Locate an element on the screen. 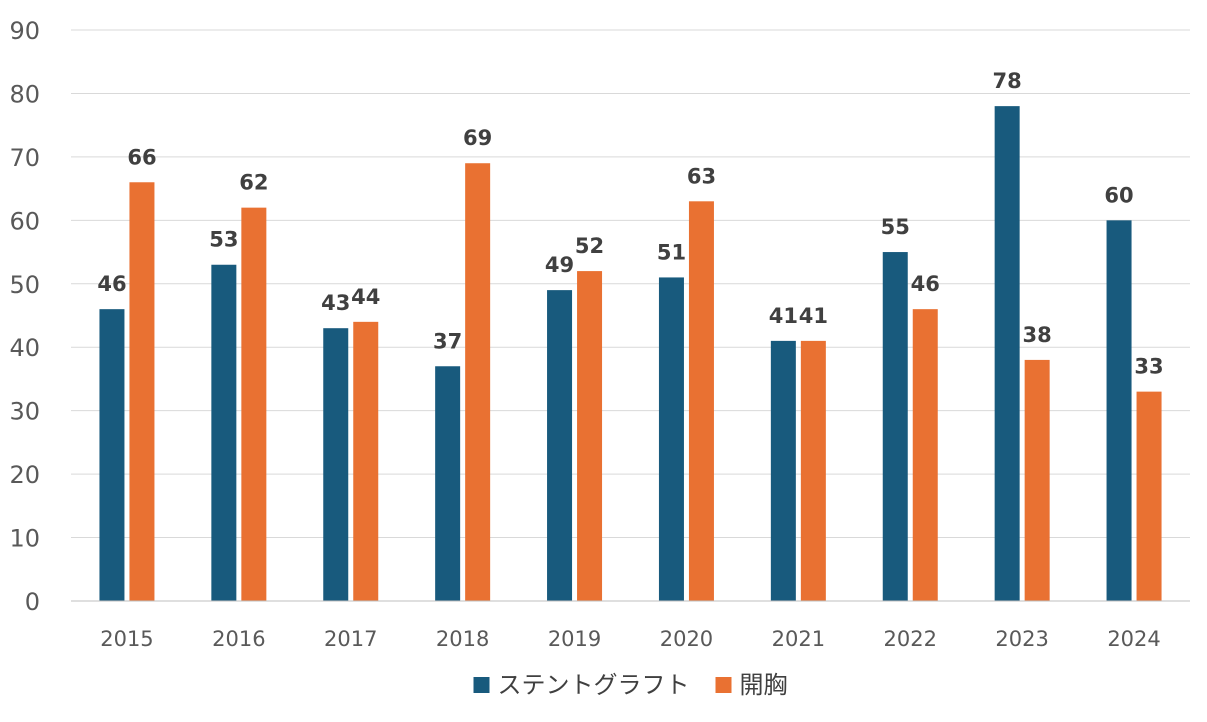 The height and width of the screenshot is (722, 1207). bar-open-chest-2020 is located at coordinates (701, 401).